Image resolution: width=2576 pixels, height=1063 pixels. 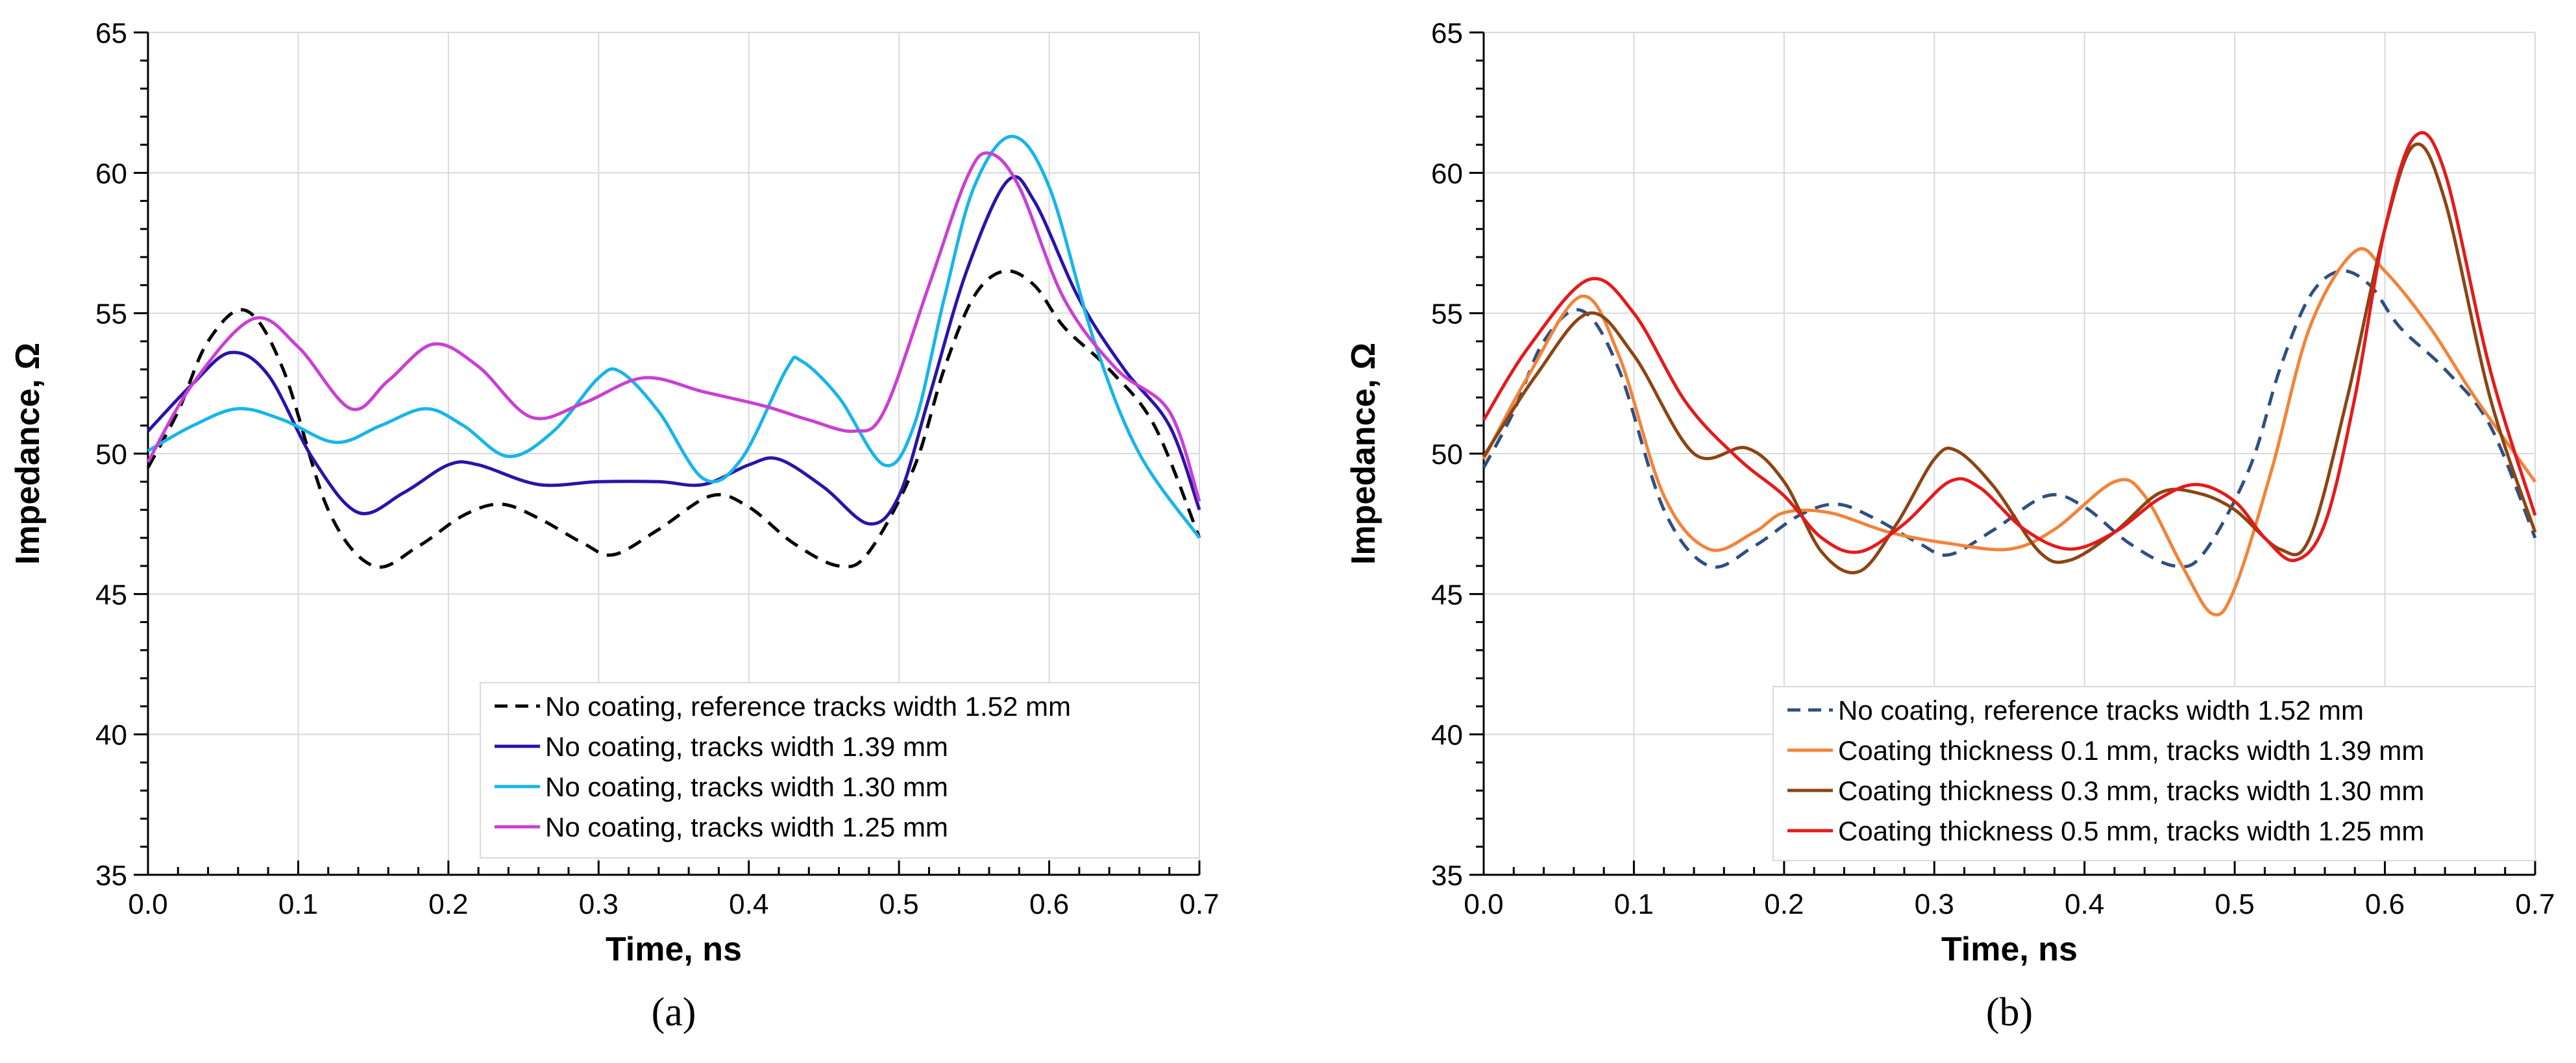 What do you see at coordinates (746, 787) in the screenshot?
I see `legend-label-3: No coating, tracks width 1.30 mm` at bounding box center [746, 787].